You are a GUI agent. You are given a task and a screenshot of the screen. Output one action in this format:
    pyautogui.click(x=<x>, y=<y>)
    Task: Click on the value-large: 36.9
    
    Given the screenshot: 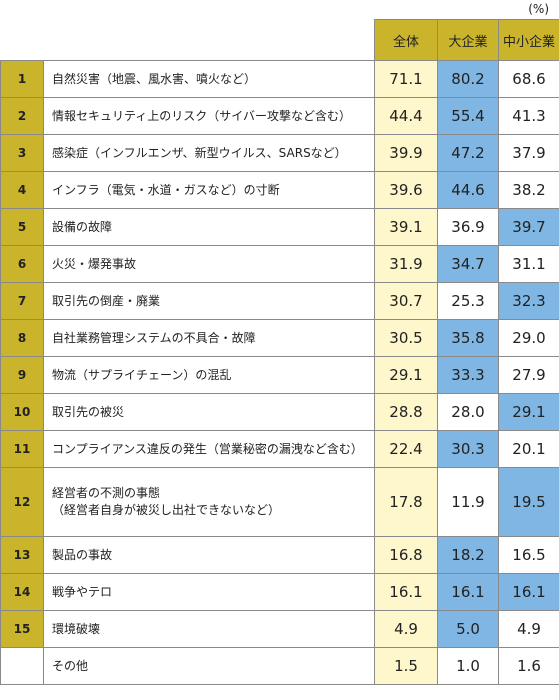 What is the action you would take?
    pyautogui.click(x=468, y=227)
    